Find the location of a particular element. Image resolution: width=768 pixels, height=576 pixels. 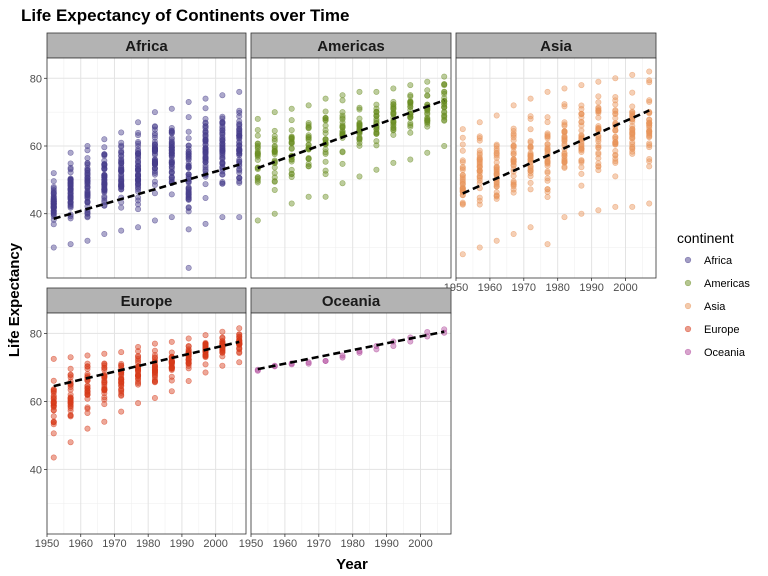

facet-africa: Africa 40 60 80 is located at coordinates (138, 155).